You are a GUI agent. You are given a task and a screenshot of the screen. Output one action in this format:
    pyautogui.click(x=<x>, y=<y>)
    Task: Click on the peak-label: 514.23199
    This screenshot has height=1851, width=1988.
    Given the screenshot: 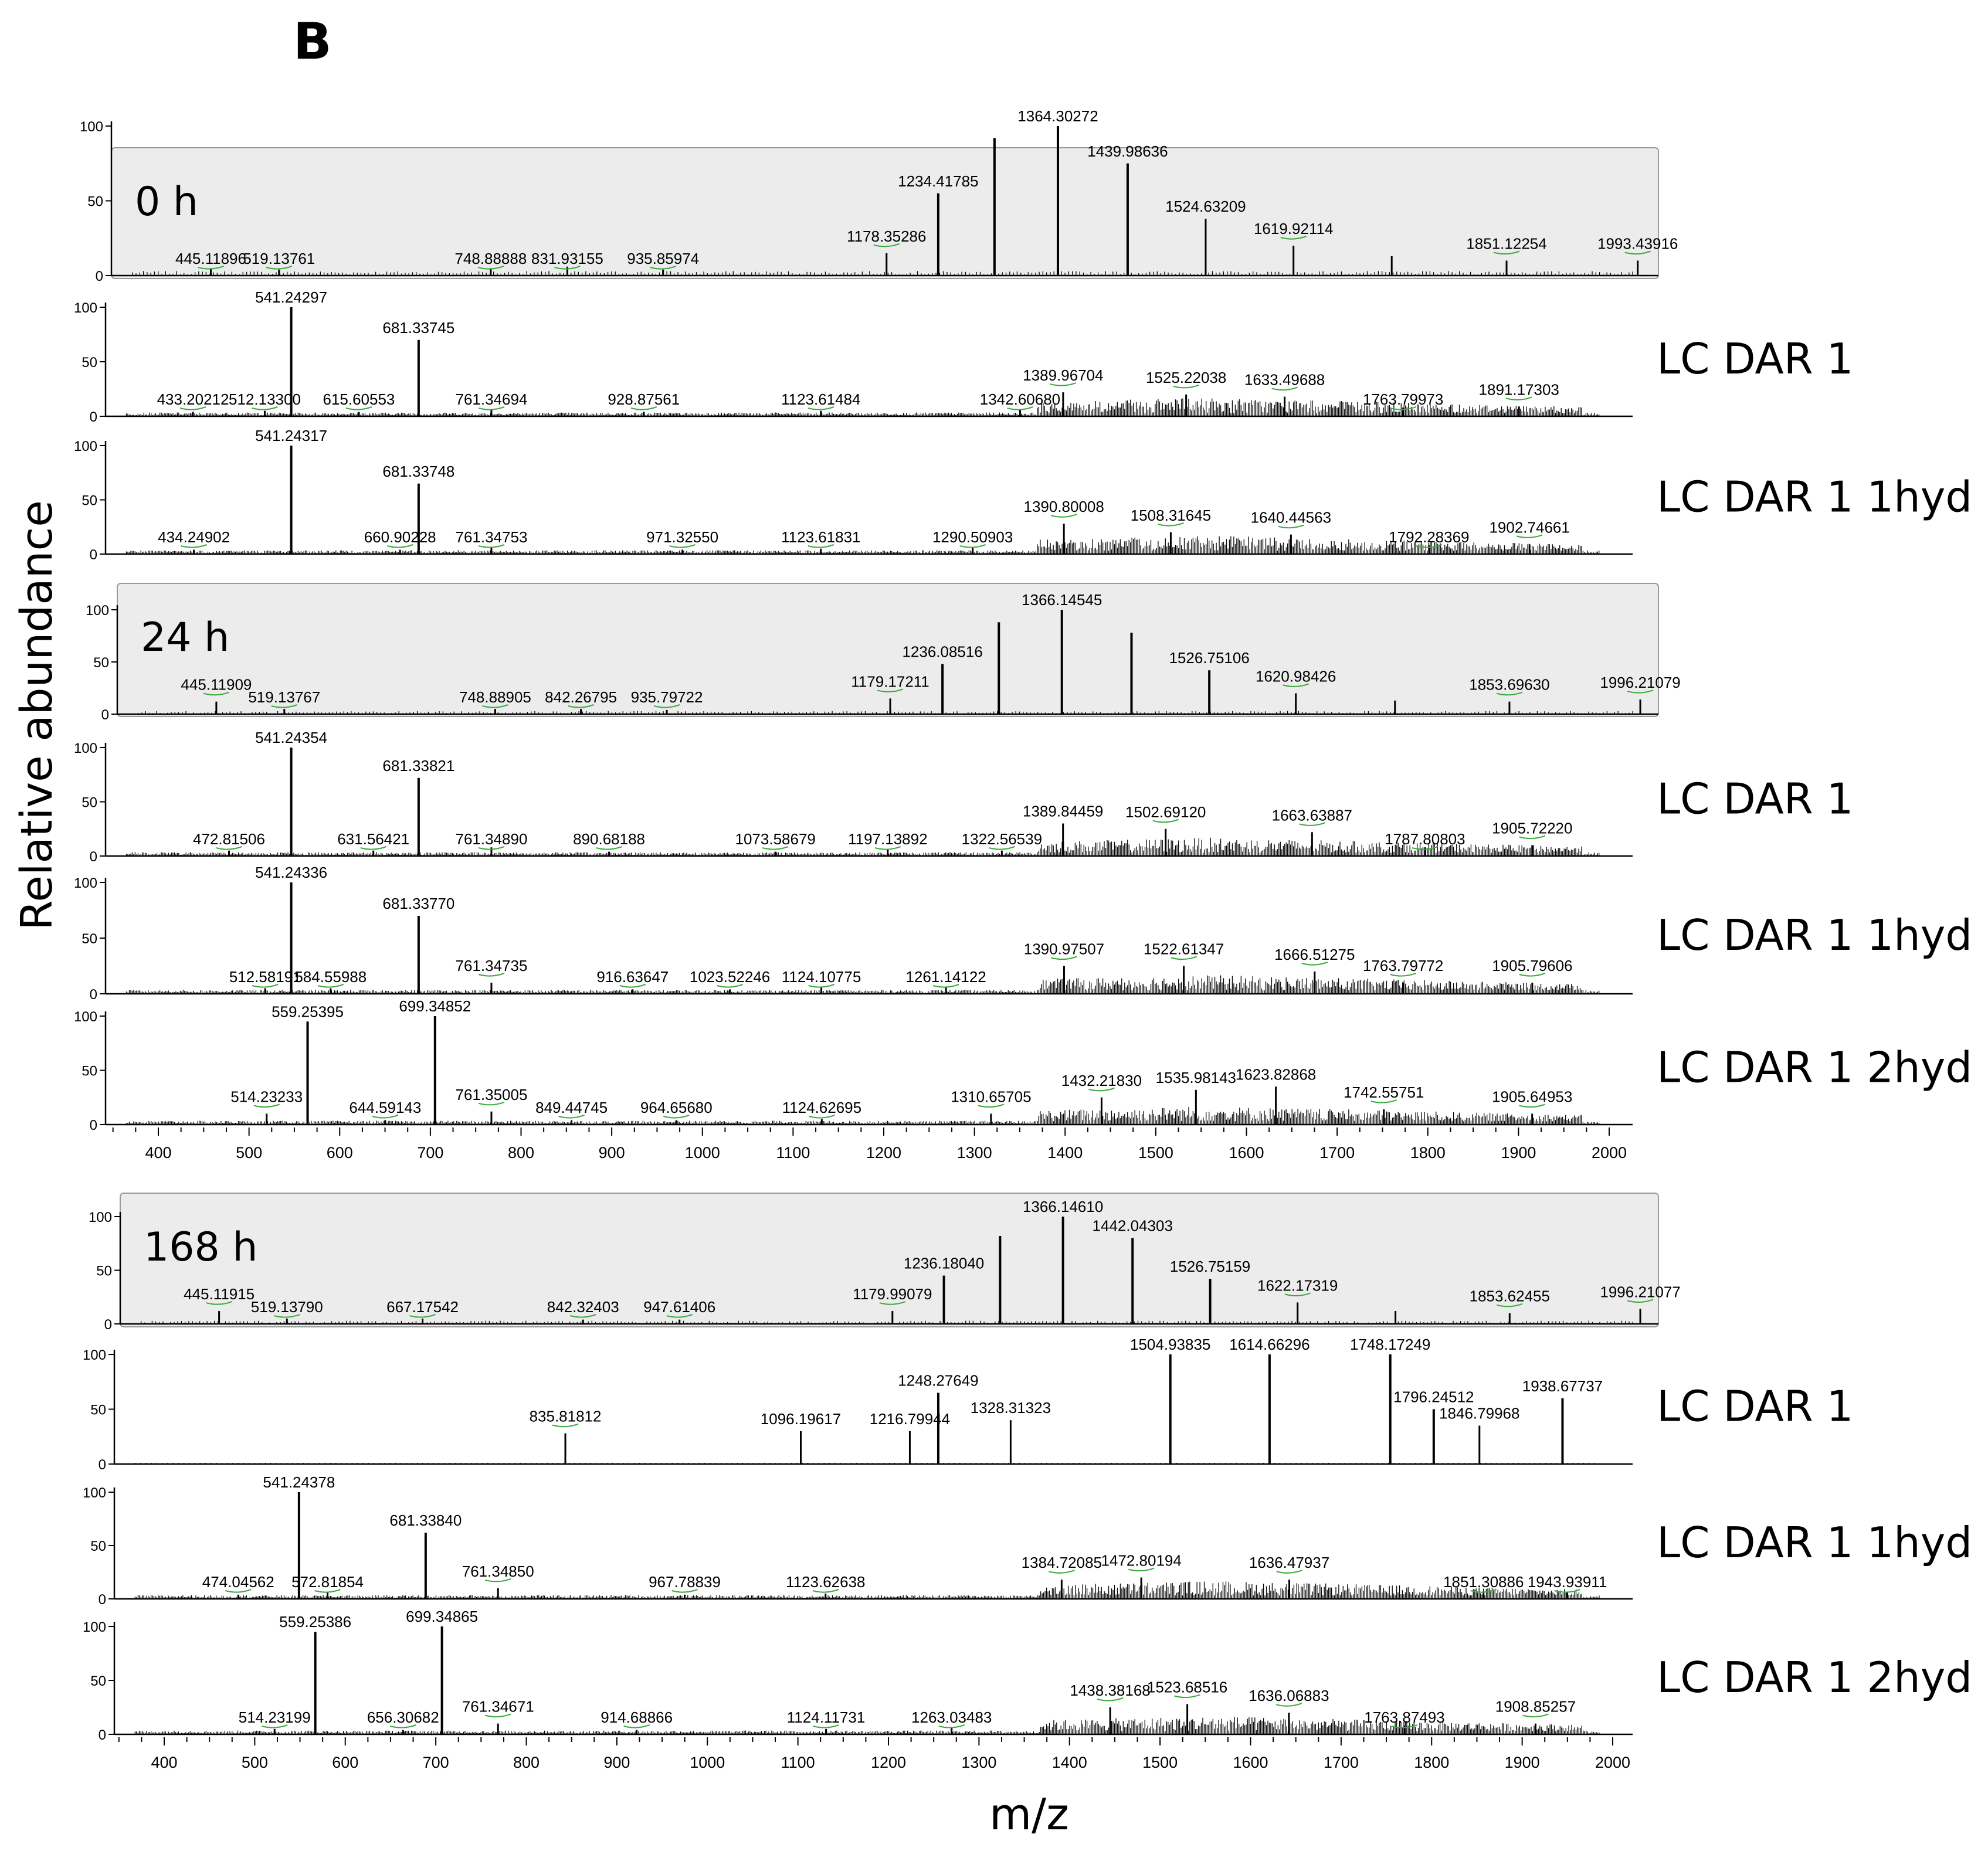 What is the action you would take?
    pyautogui.click(x=275, y=1717)
    